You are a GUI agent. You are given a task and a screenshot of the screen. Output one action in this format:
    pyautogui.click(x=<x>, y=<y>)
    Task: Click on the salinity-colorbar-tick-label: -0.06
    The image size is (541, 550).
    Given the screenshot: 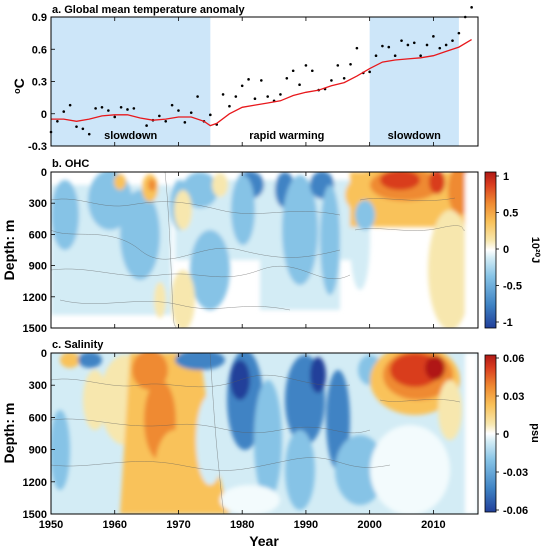 What is the action you would take?
    pyautogui.click(x=515, y=511)
    